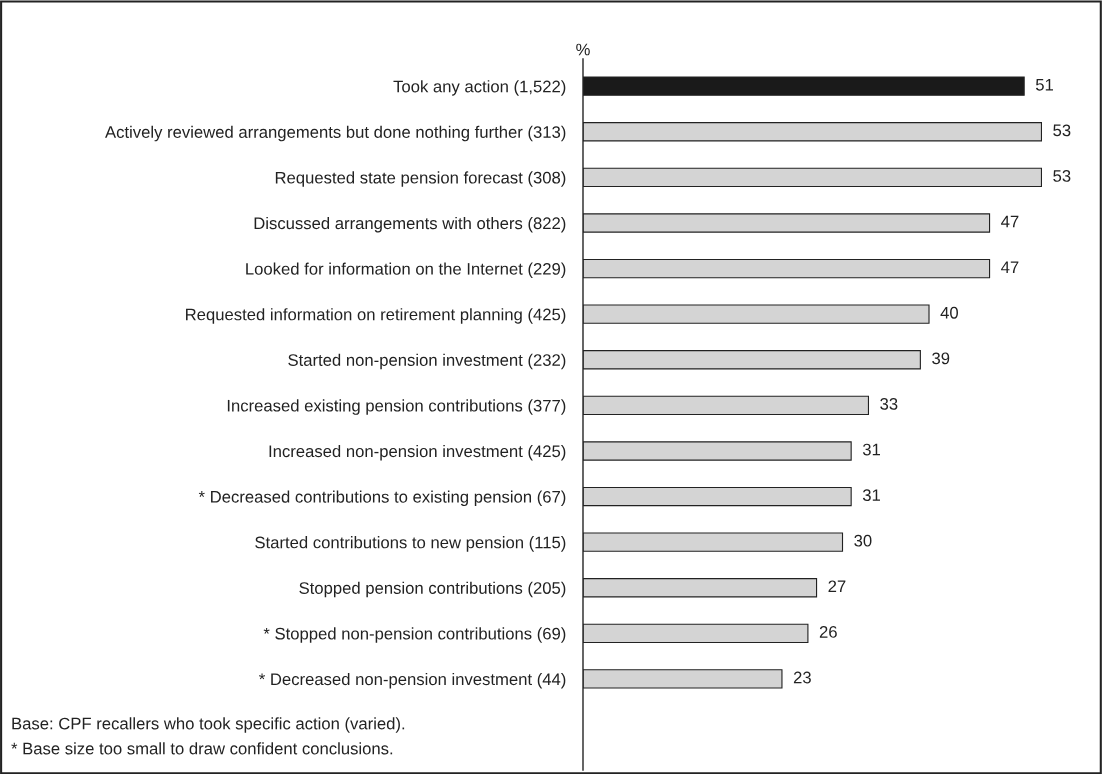  I want to click on y-tick-label: Actively reviewed arrangements but done nothing further (313), so click(335, 133).